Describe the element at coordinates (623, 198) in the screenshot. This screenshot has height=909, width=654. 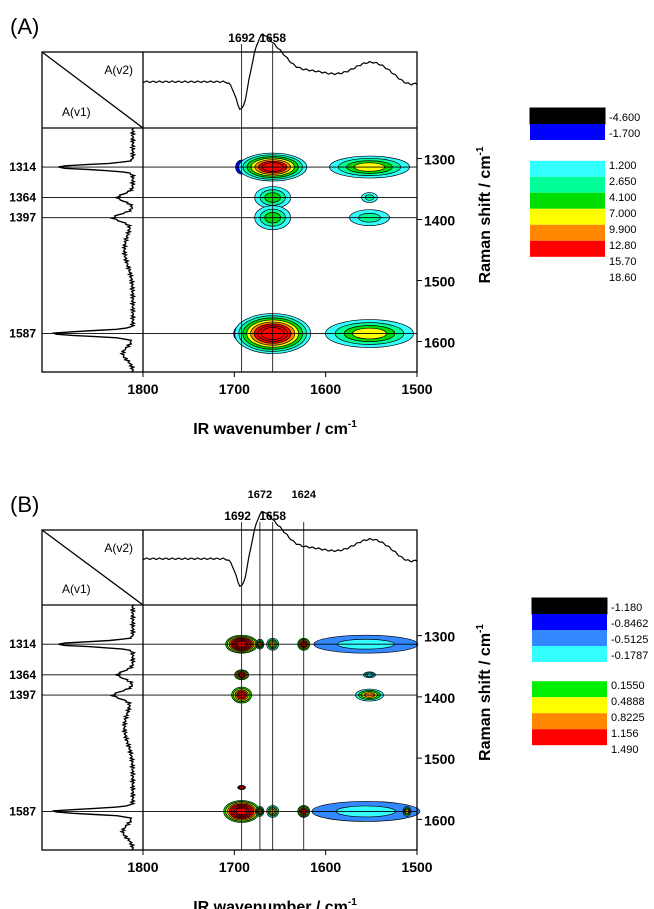
I see `colorbar-label: 4.100` at that location.